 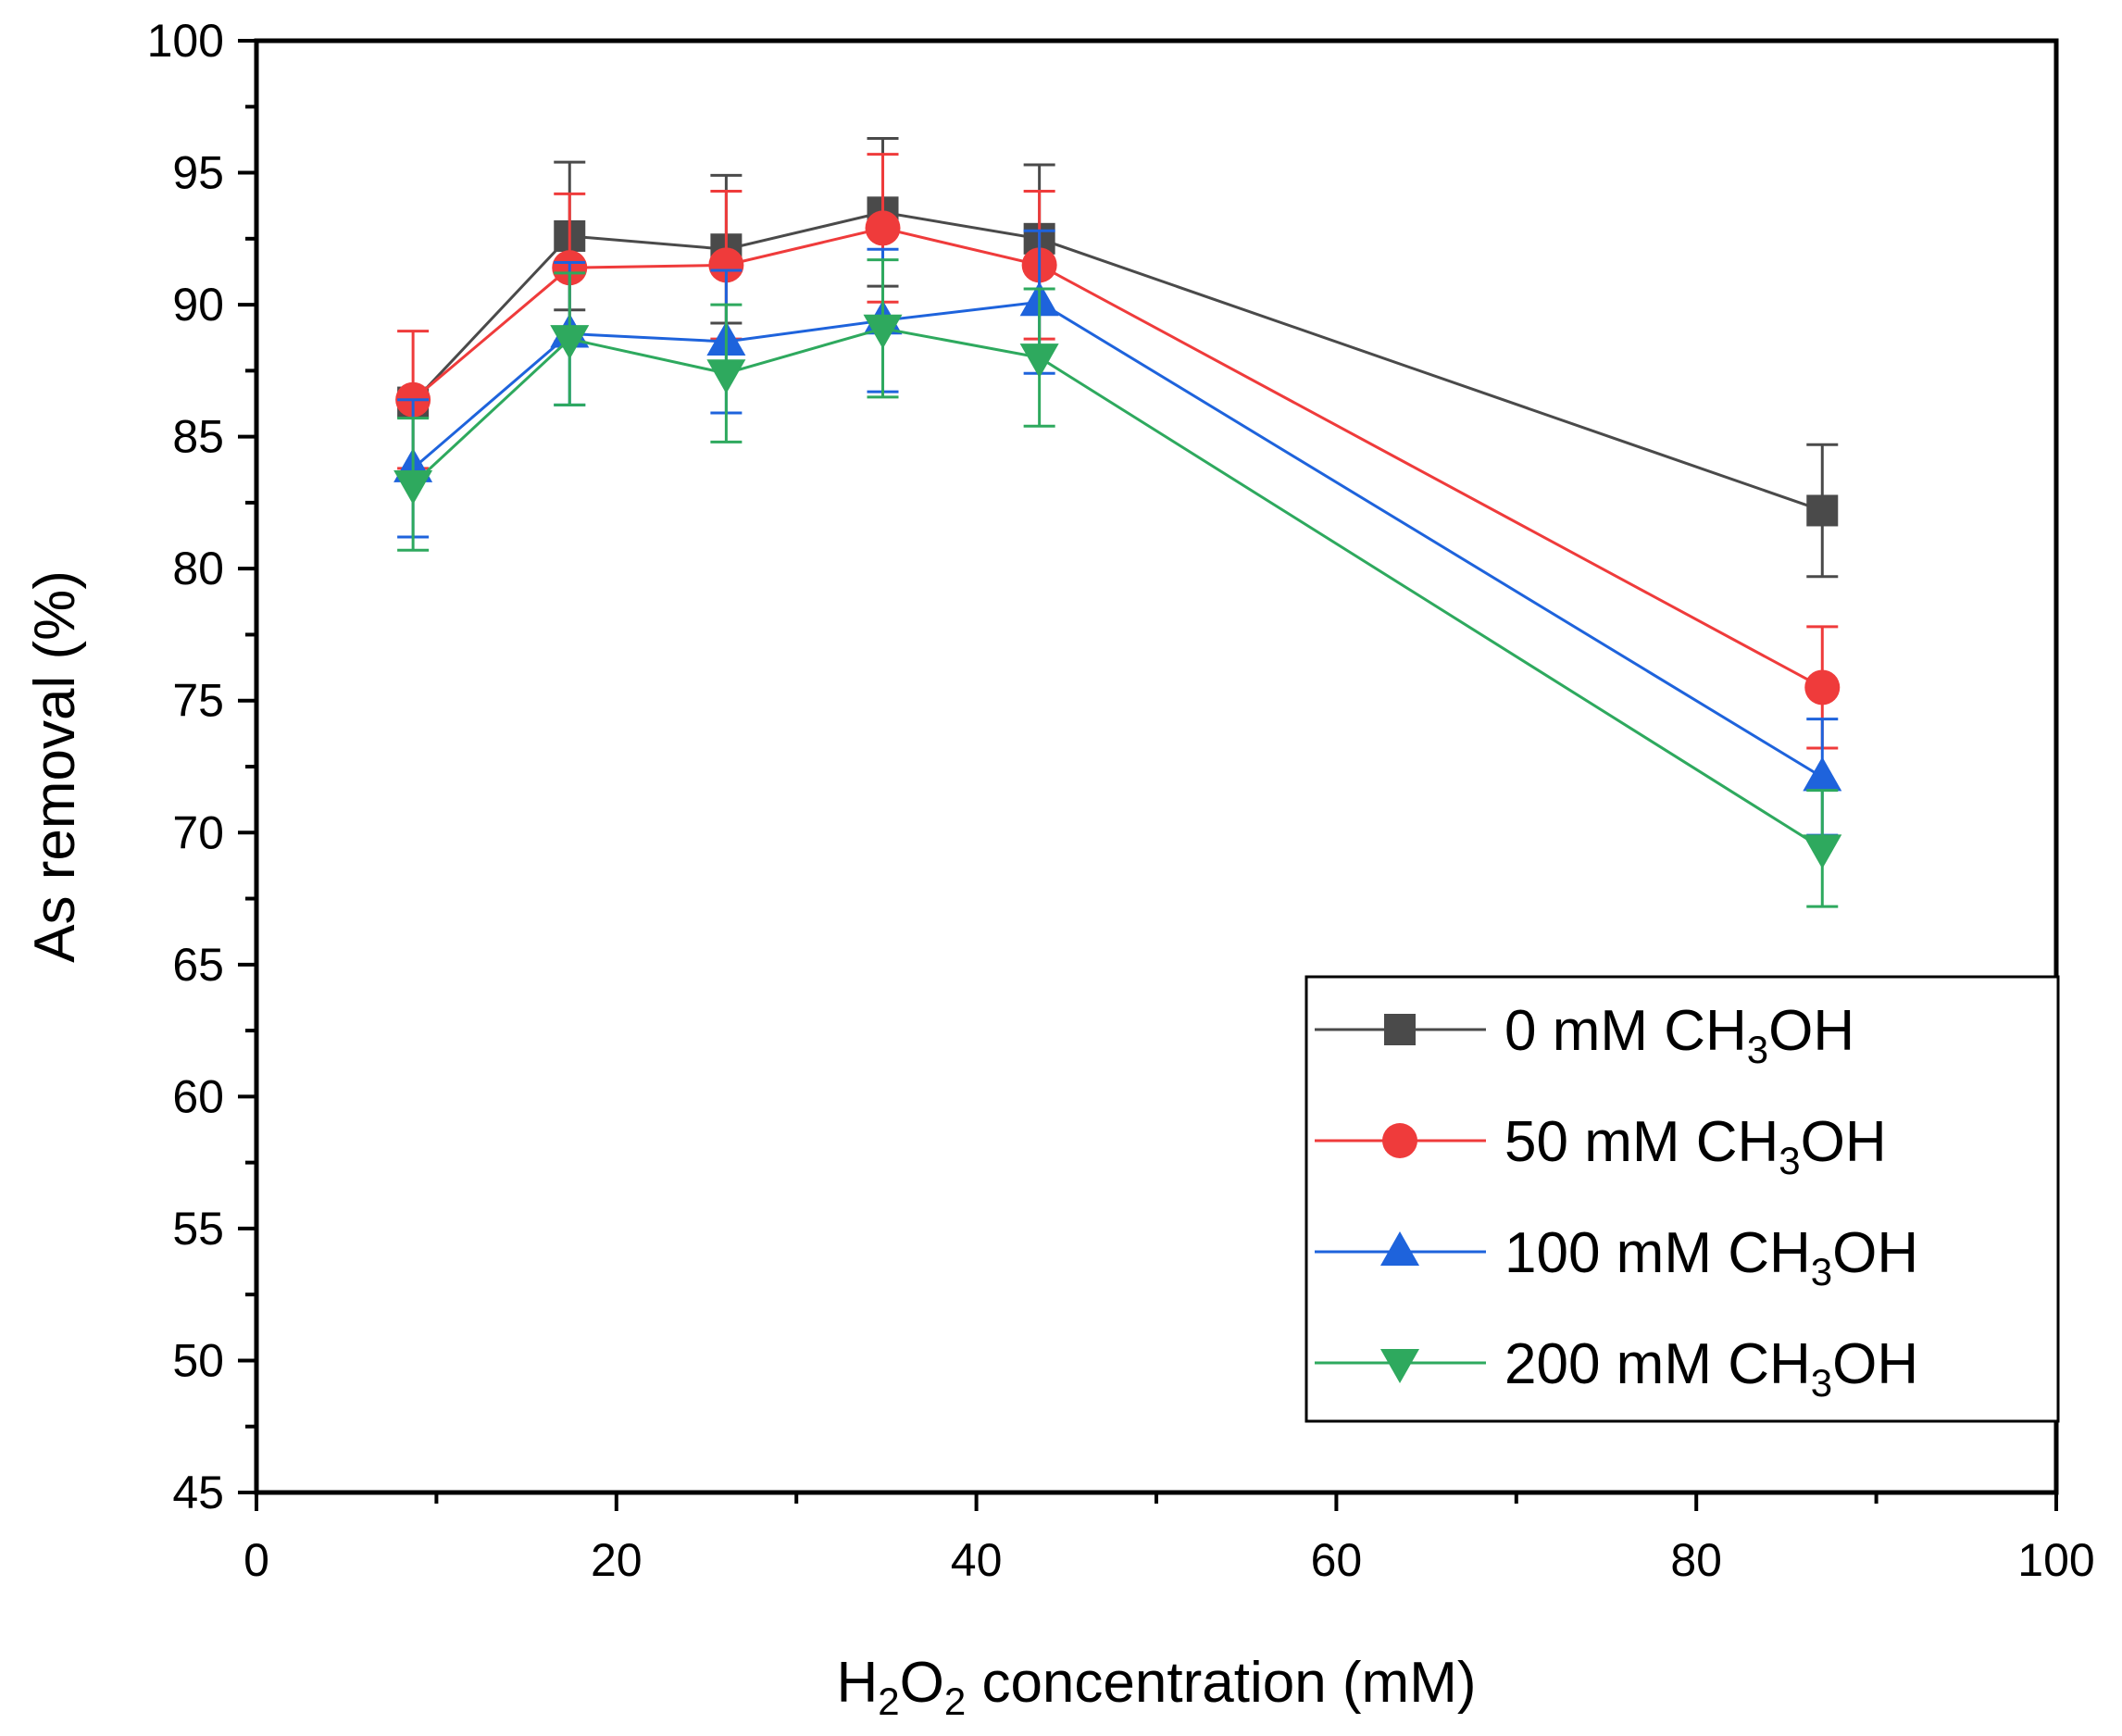 What do you see at coordinates (198, 832) in the screenshot?
I see `y-tick-label: 70` at bounding box center [198, 832].